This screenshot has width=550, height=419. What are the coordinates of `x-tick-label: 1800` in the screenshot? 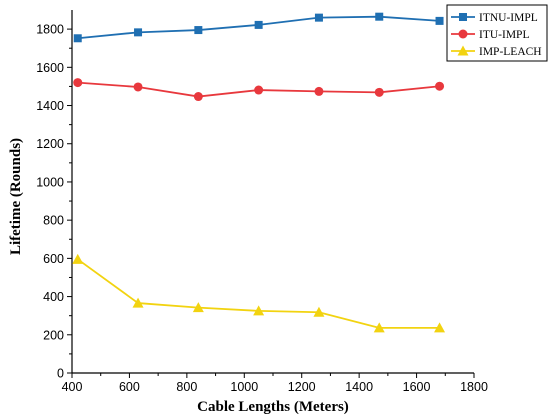 It's located at (474, 387).